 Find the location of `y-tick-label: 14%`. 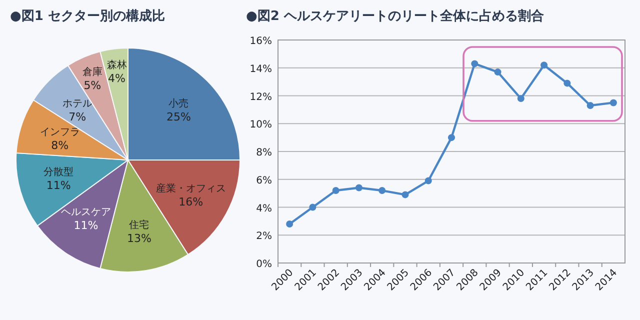

y-tick-label: 14% is located at coordinates (261, 69).